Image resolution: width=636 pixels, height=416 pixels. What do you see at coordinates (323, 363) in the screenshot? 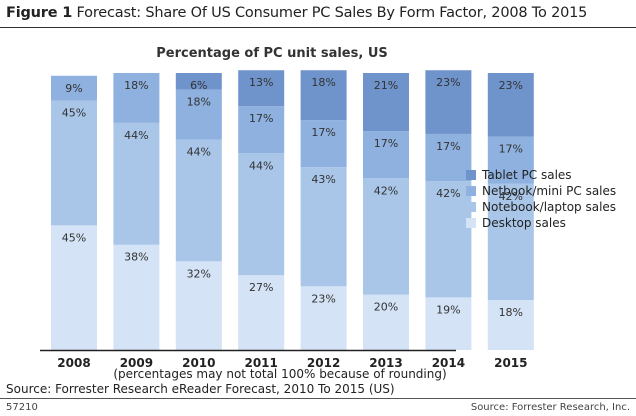
I see `x-tick-label-2012: 2012` at bounding box center [323, 363].